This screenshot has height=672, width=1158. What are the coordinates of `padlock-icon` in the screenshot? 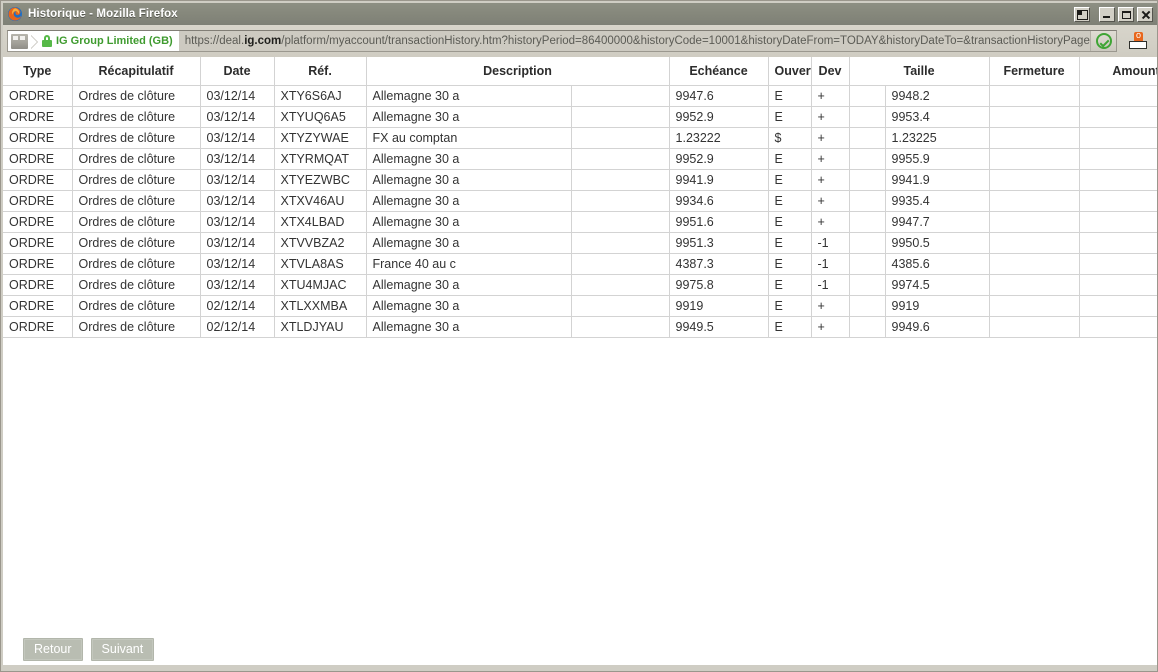 It's located at (47, 41).